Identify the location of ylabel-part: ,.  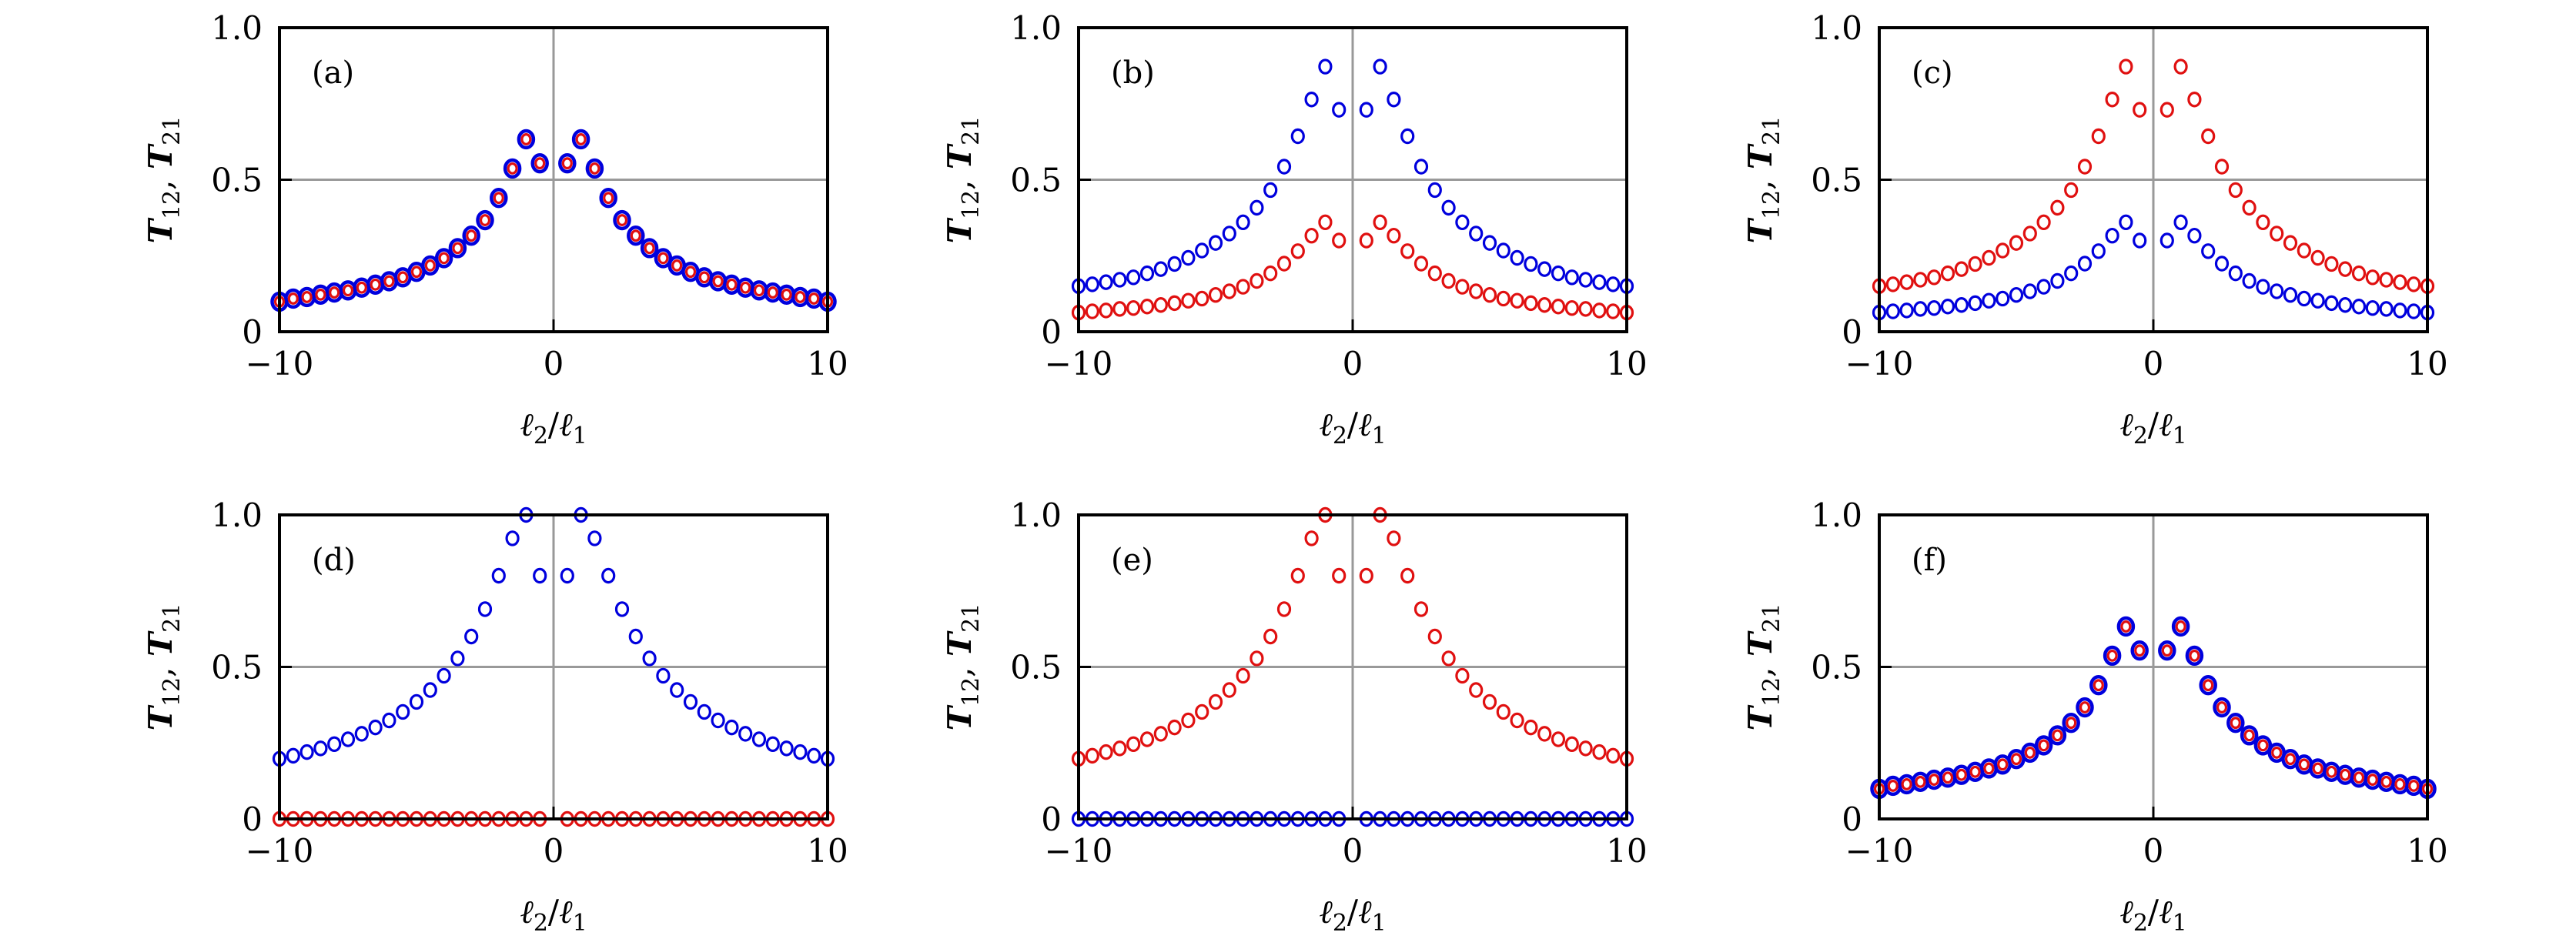
(160, 667).